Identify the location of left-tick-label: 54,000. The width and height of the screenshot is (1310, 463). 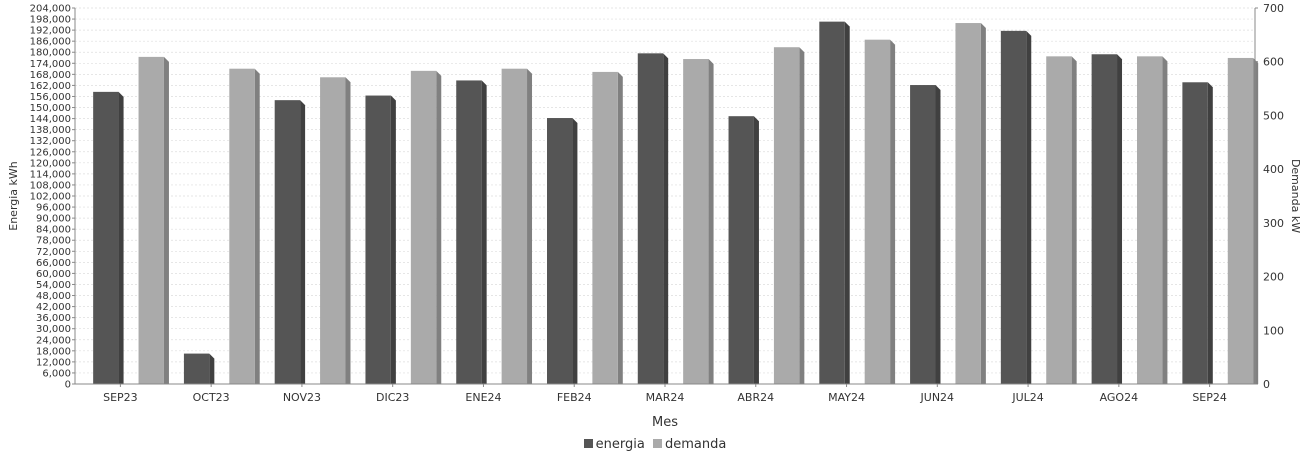
(53, 285).